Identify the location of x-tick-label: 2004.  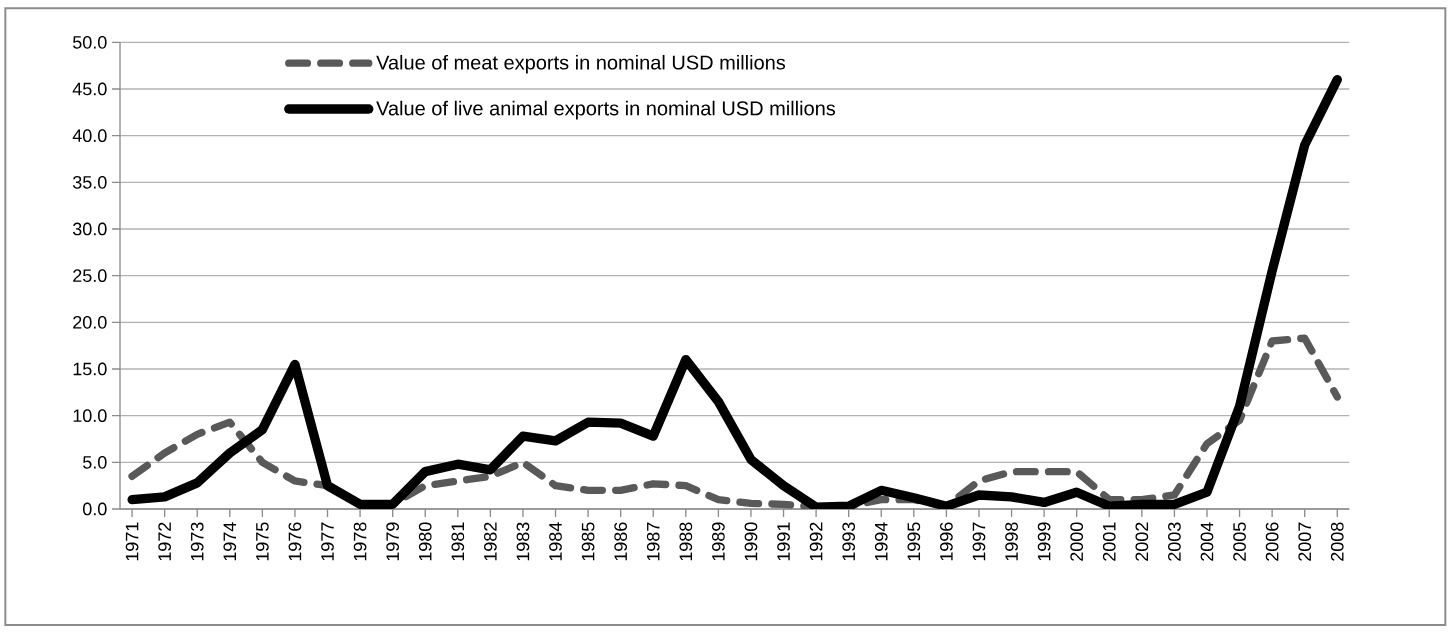
(1207, 541).